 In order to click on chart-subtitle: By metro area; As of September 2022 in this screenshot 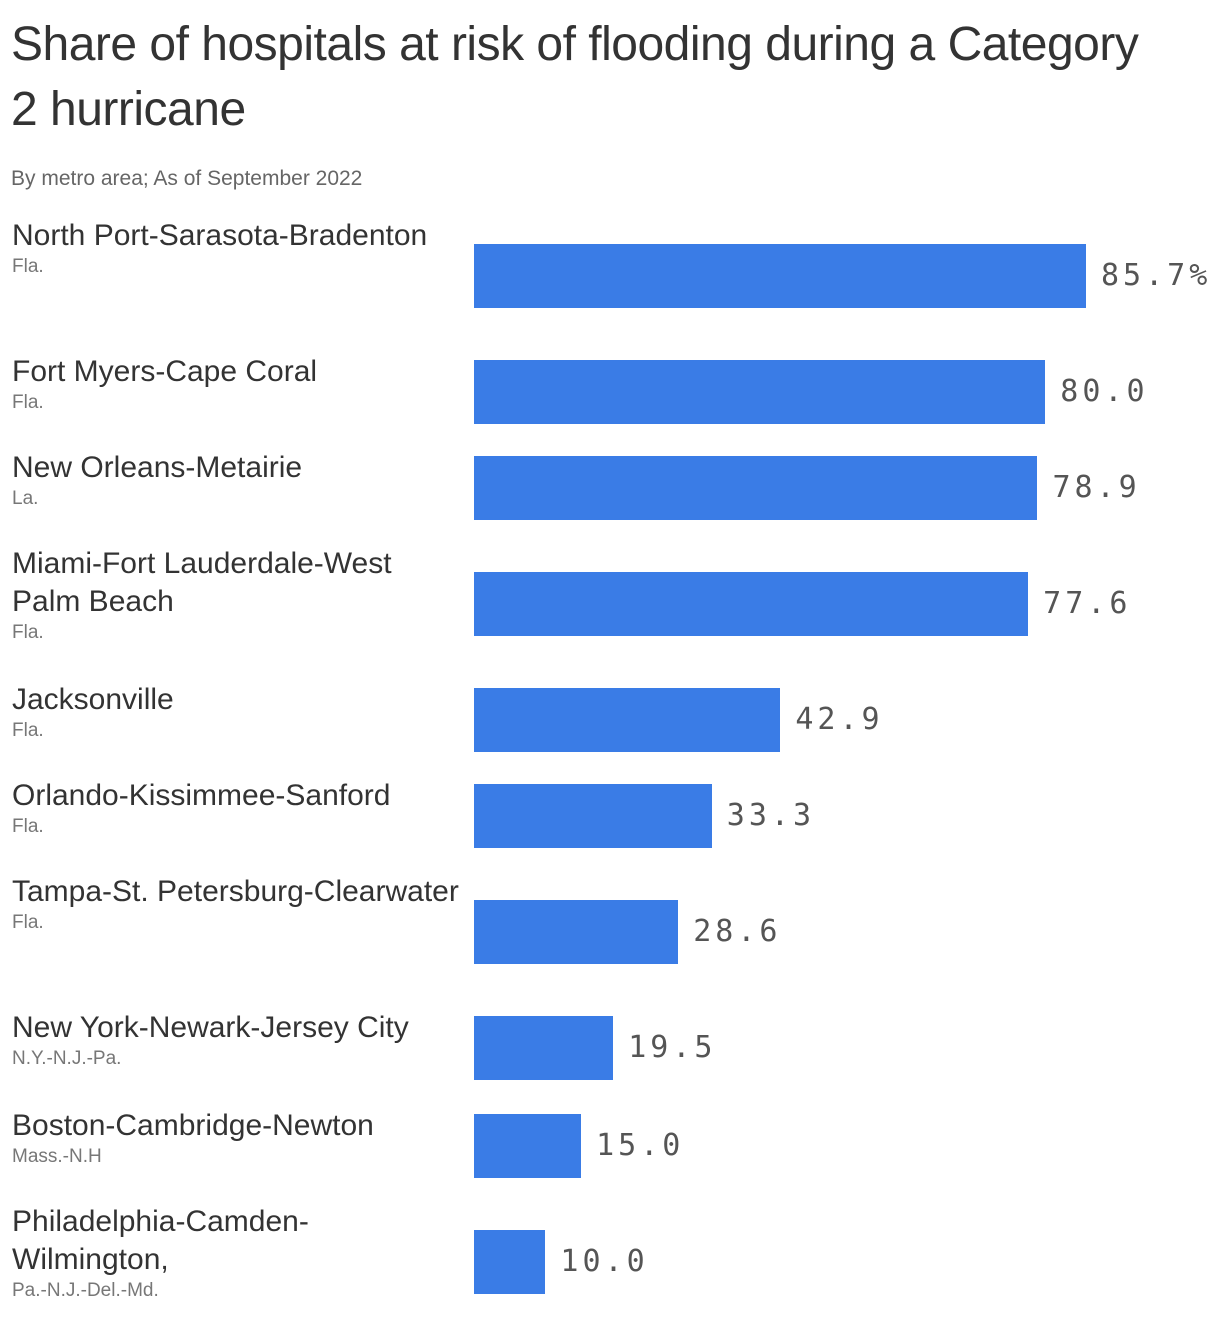, I will do `click(187, 178)`.